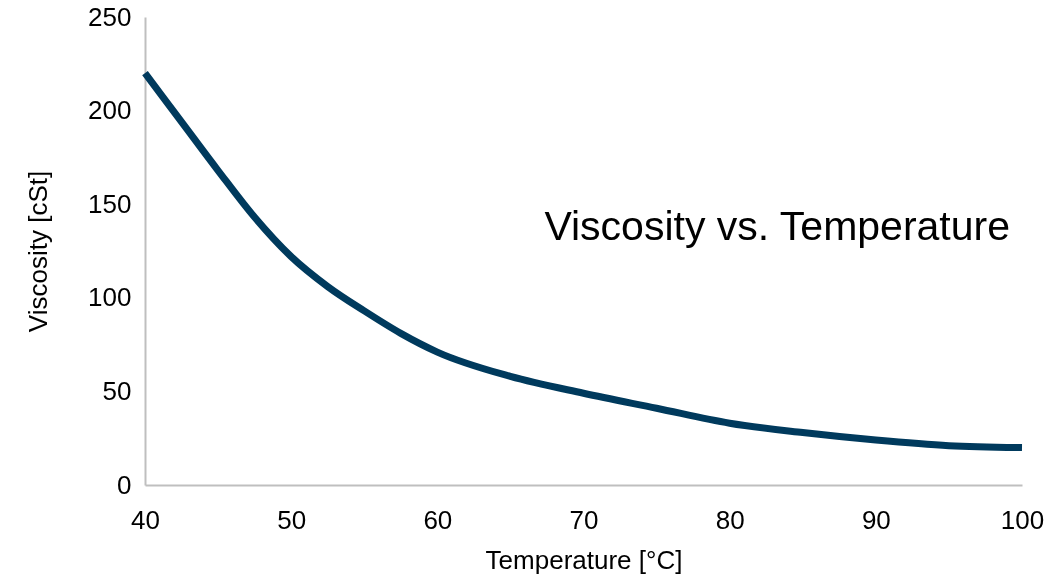  What do you see at coordinates (438, 519) in the screenshot?
I see `x-tick-label: 60` at bounding box center [438, 519].